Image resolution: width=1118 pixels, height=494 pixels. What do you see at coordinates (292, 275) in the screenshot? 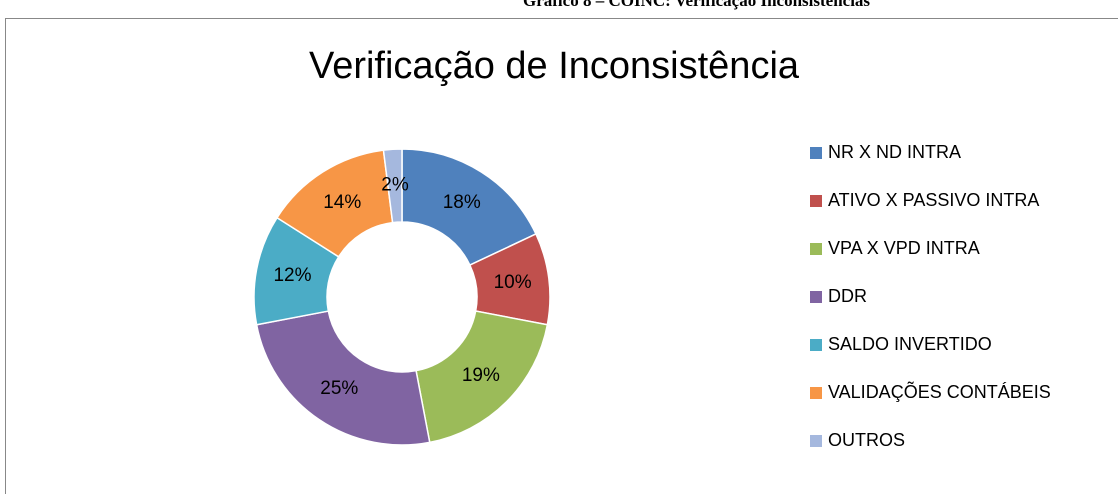
I see `data-label: 12%` at bounding box center [292, 275].